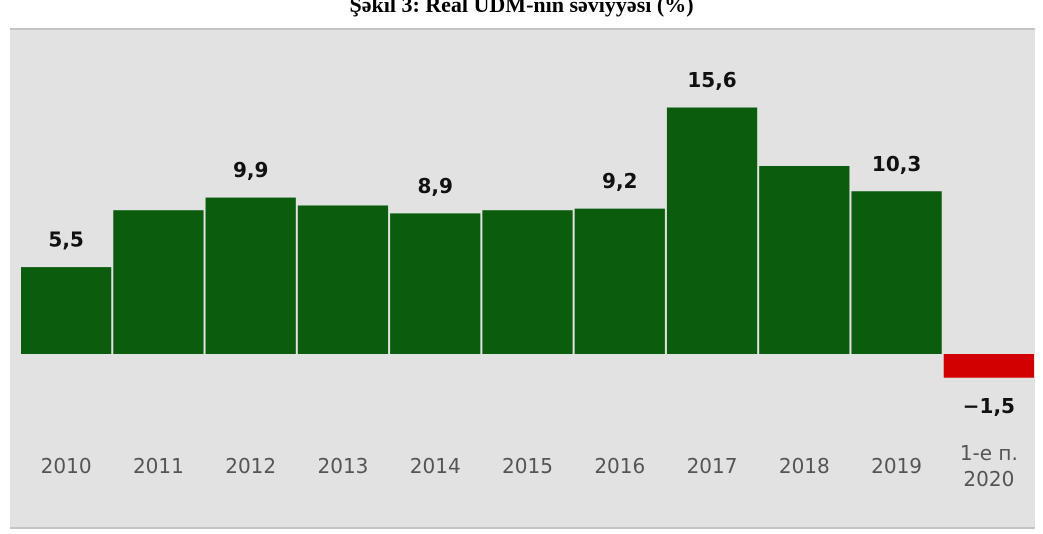  Describe the element at coordinates (66, 466) in the screenshot. I see `x-tick-label: 2010` at that location.